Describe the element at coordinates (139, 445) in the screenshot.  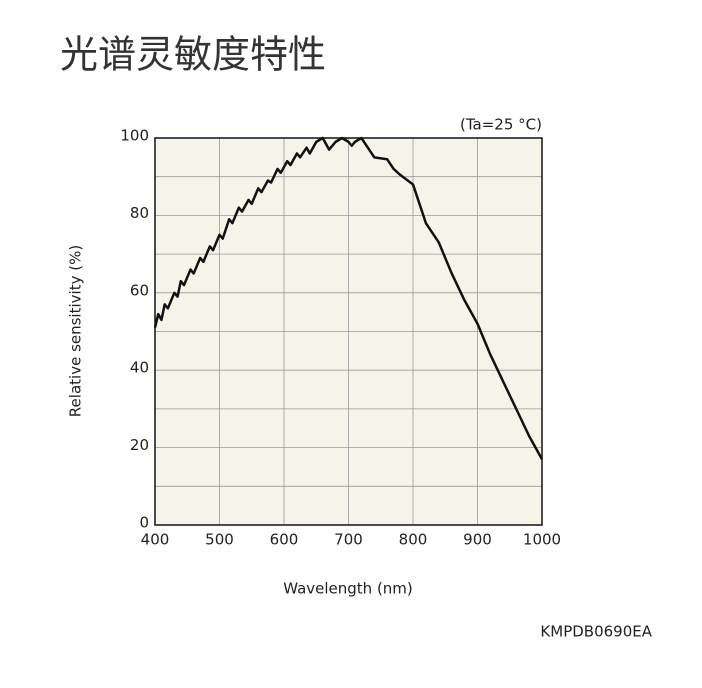
I see `y-tick-label: 20` at that location.